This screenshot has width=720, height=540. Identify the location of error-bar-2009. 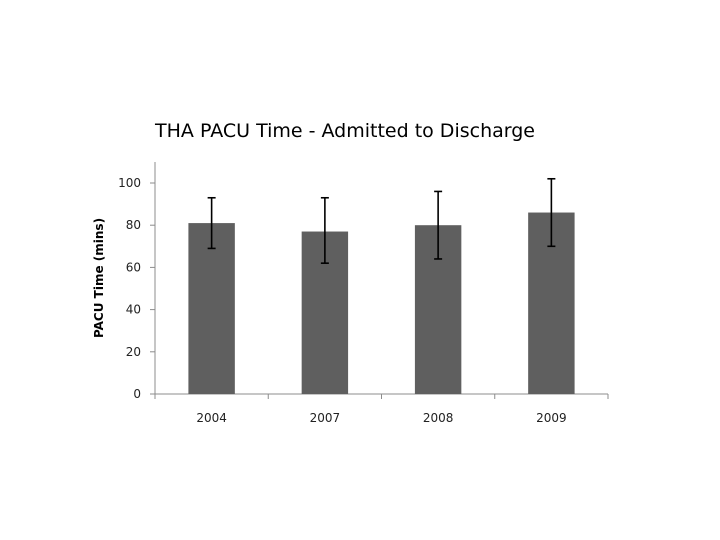
(551, 212).